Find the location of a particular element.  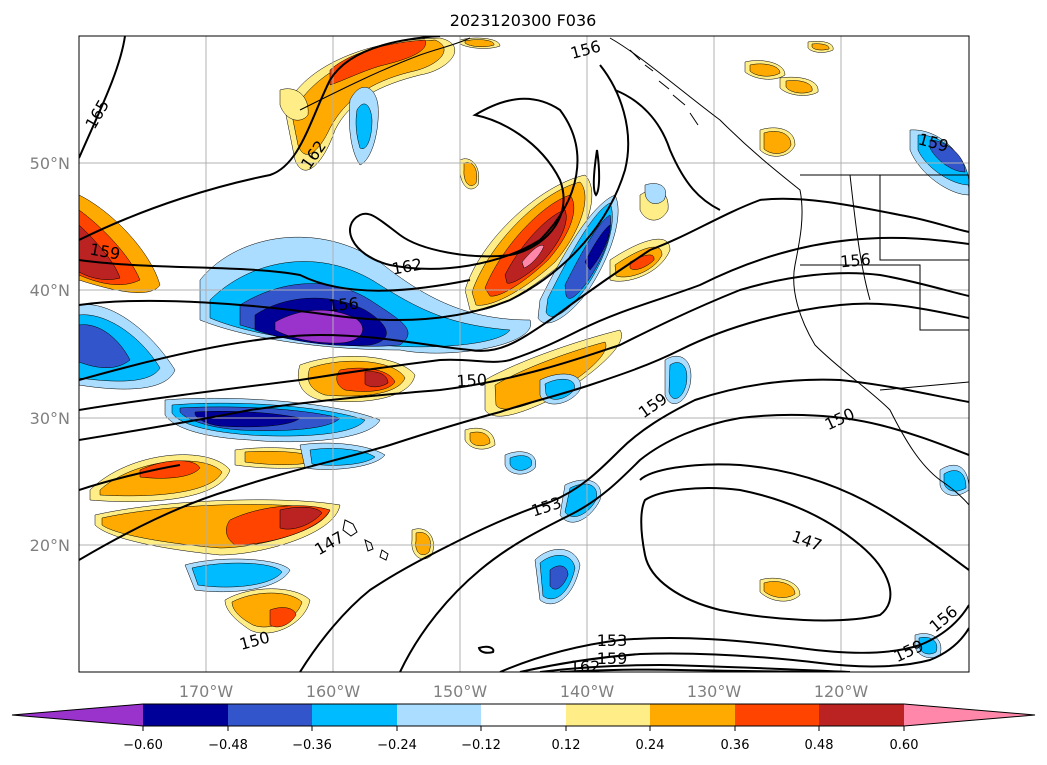

map-title: 2023120300 F036 is located at coordinates (523, 20).